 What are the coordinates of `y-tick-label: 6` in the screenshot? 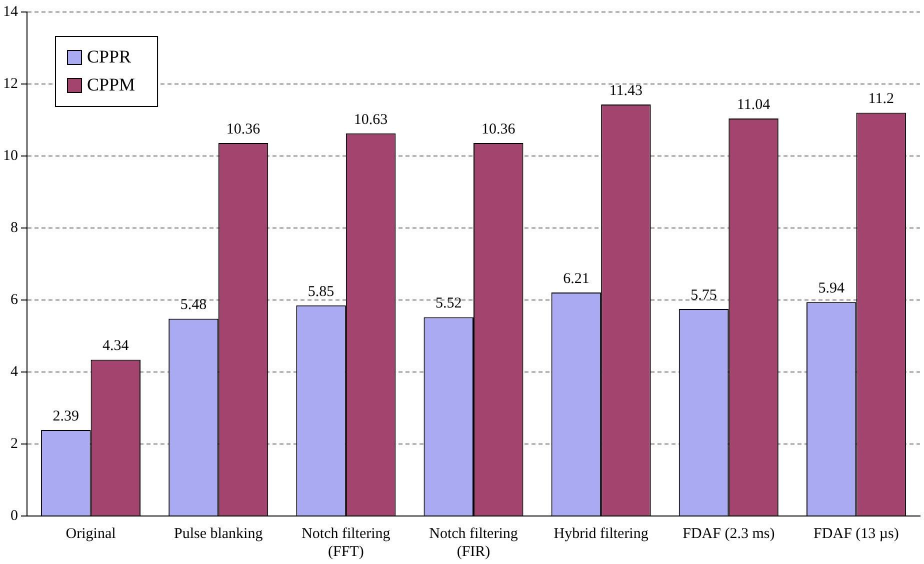 It's located at (14, 300).